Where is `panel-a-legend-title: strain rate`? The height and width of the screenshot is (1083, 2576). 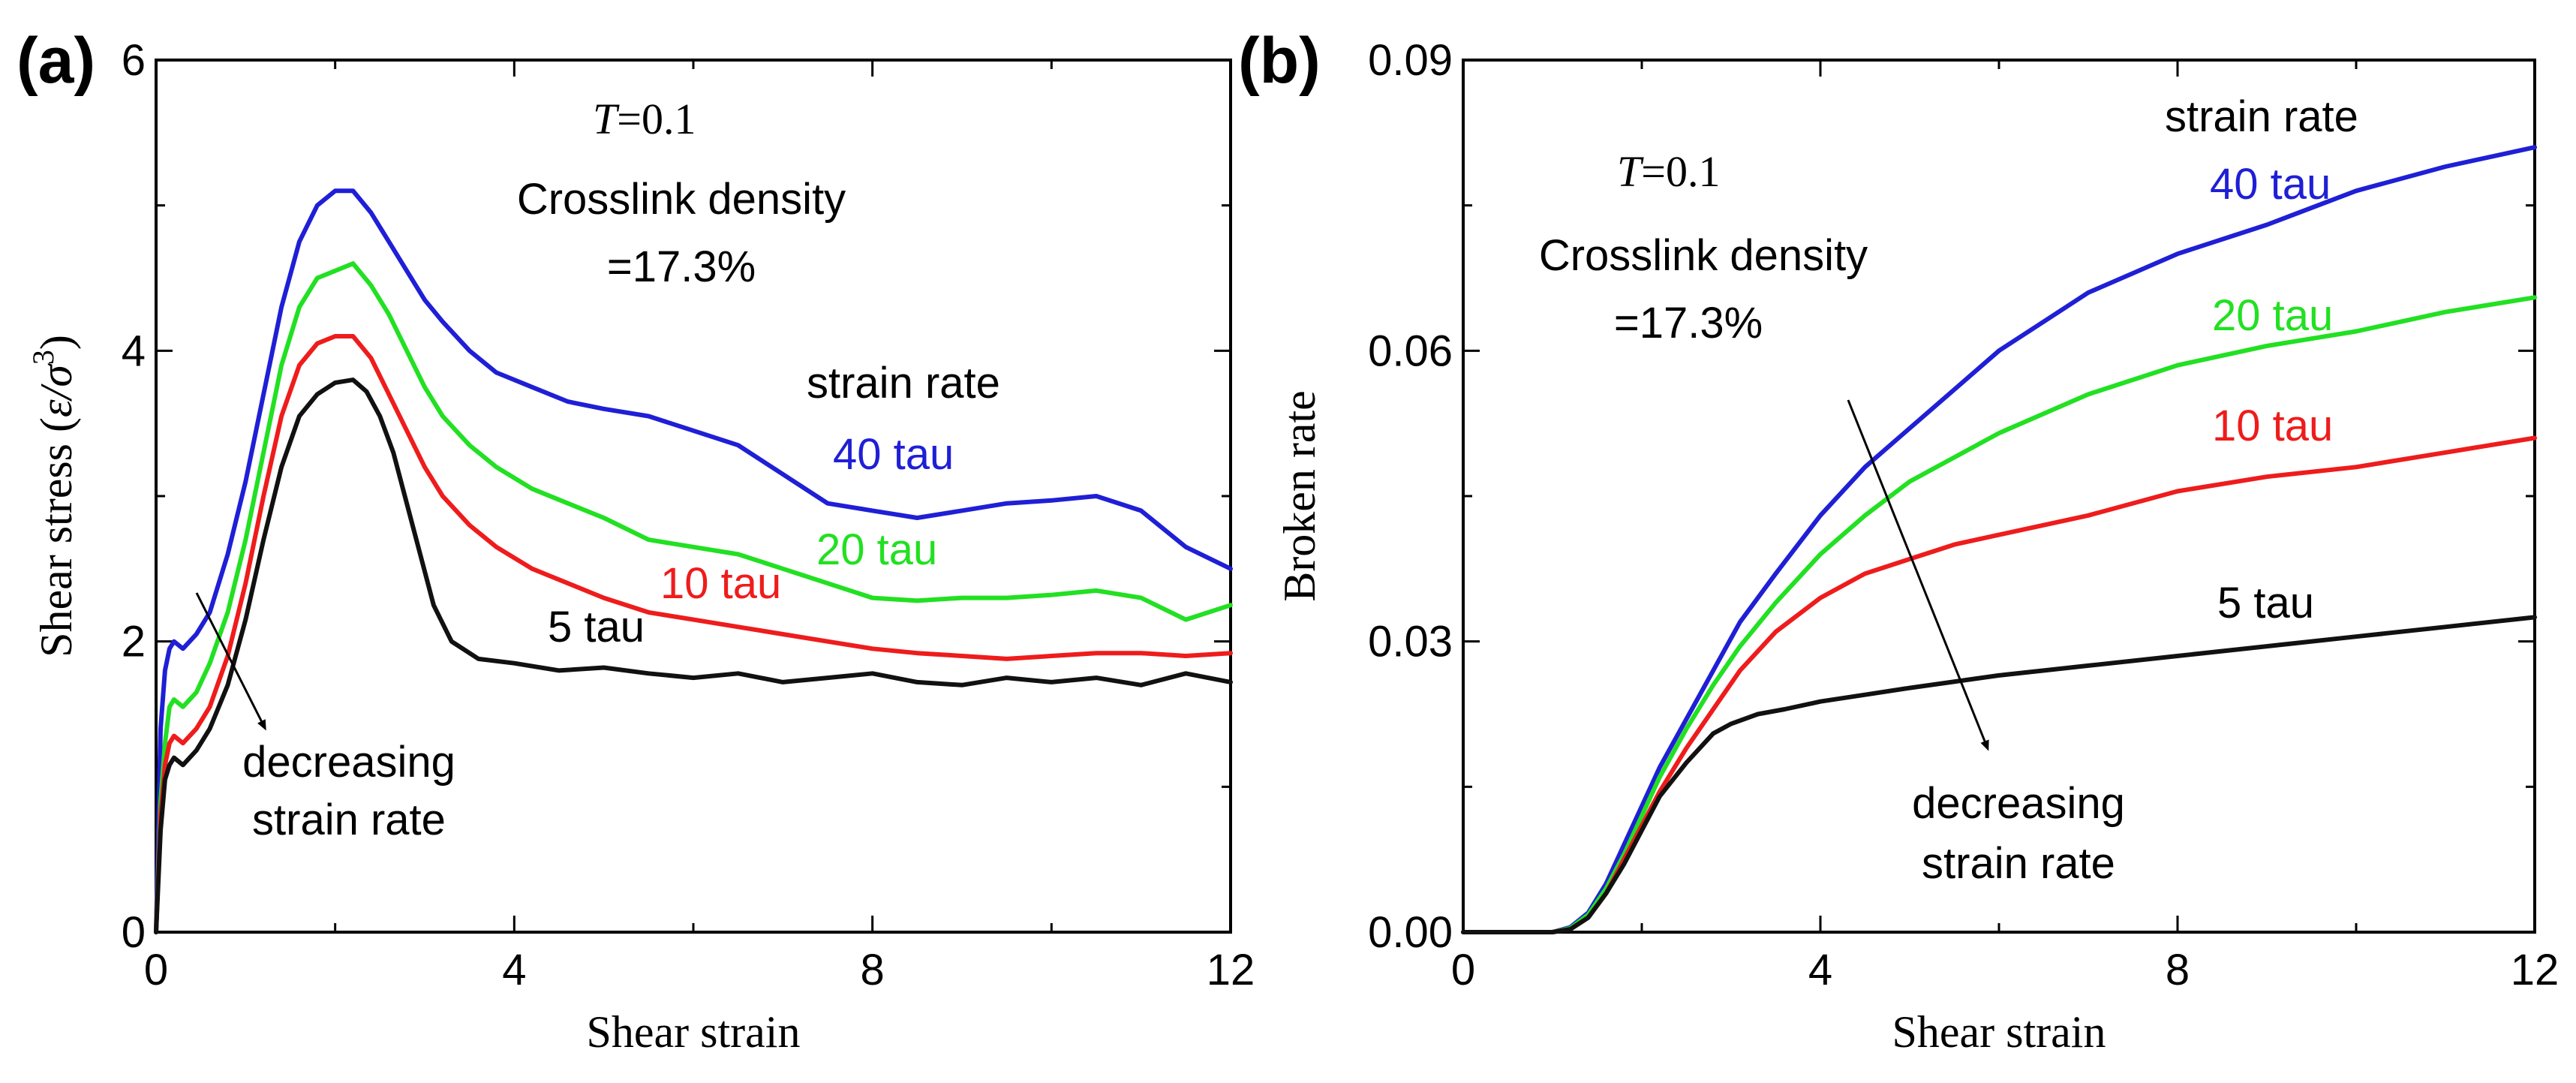 panel-a-legend-title: strain rate is located at coordinates (903, 383).